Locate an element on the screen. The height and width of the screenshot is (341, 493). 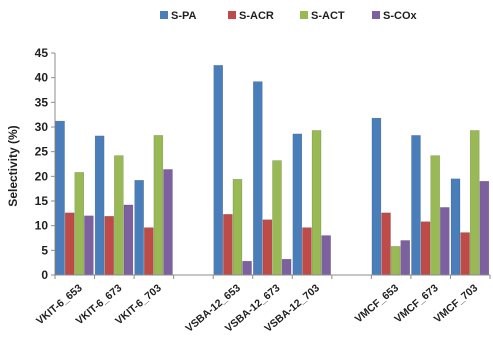
y-tick-label: 40 is located at coordinates (42, 78).